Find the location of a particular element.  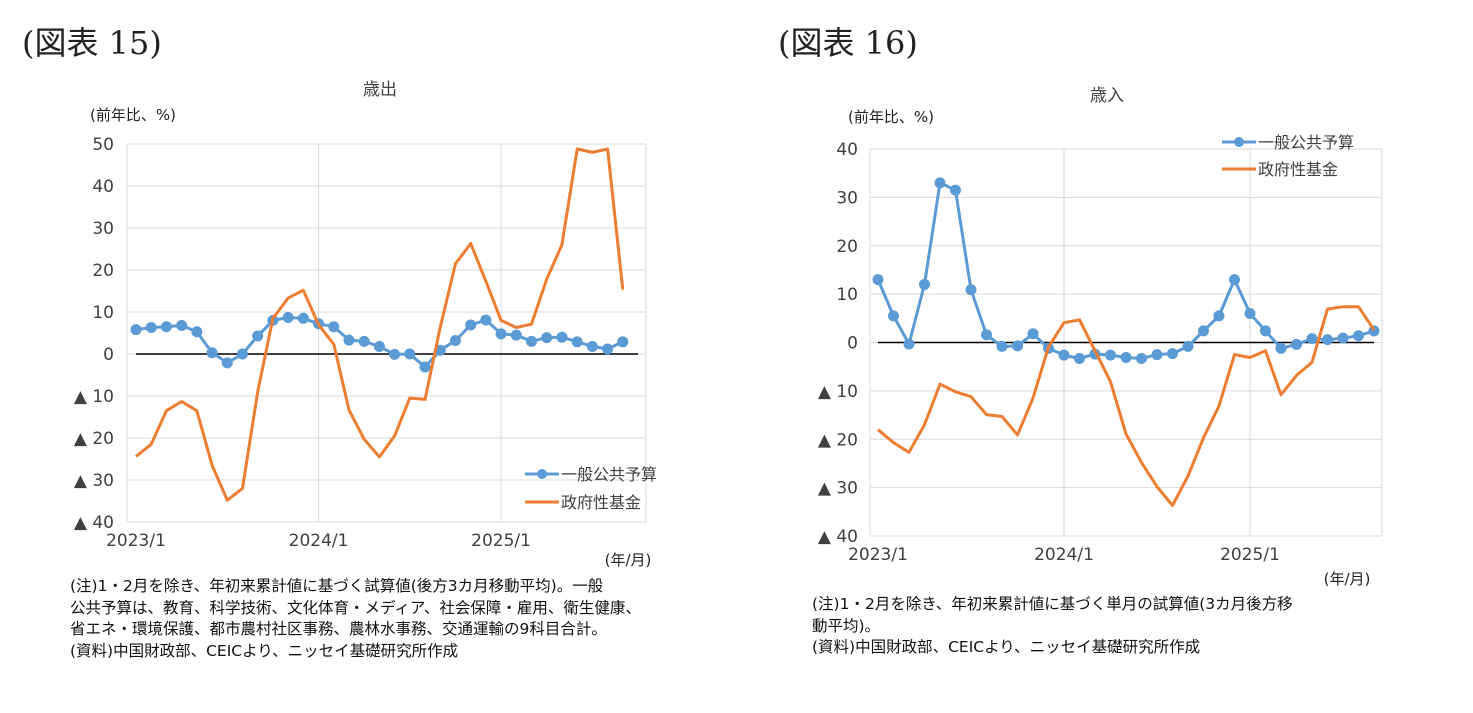

x-axis-label: (年/月) is located at coordinates (1347, 579).